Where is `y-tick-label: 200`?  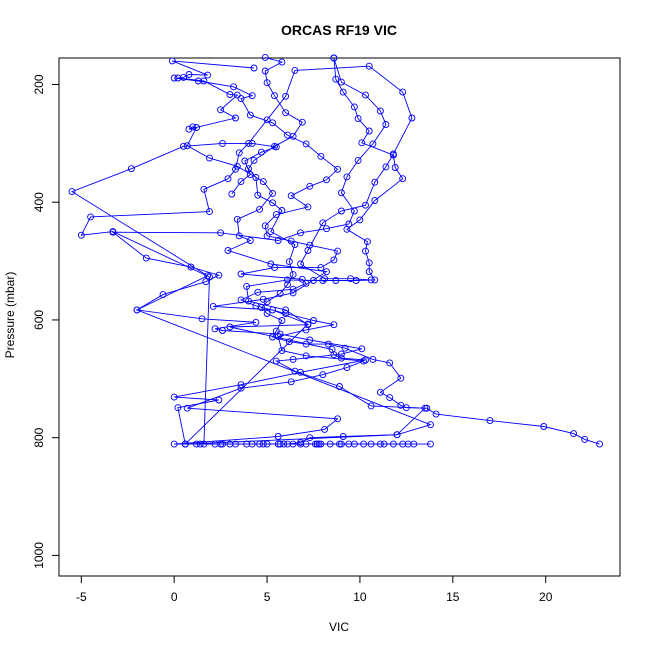 y-tick-label: 200 is located at coordinates (39, 84).